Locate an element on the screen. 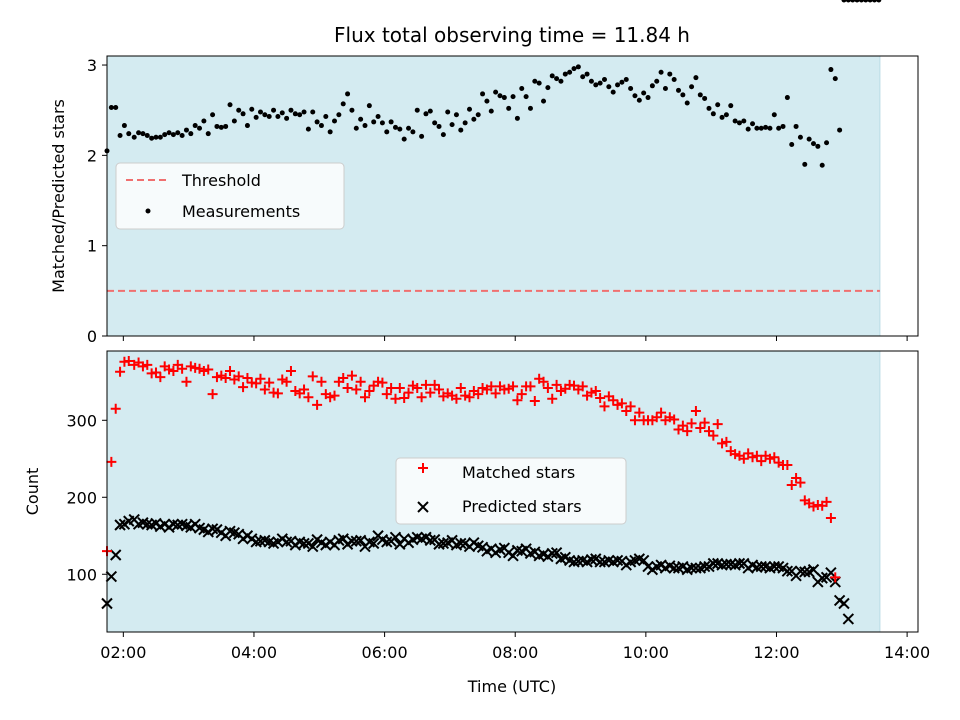 The width and height of the screenshot is (960, 720). x-tick-label: 08:00 is located at coordinates (515, 652).